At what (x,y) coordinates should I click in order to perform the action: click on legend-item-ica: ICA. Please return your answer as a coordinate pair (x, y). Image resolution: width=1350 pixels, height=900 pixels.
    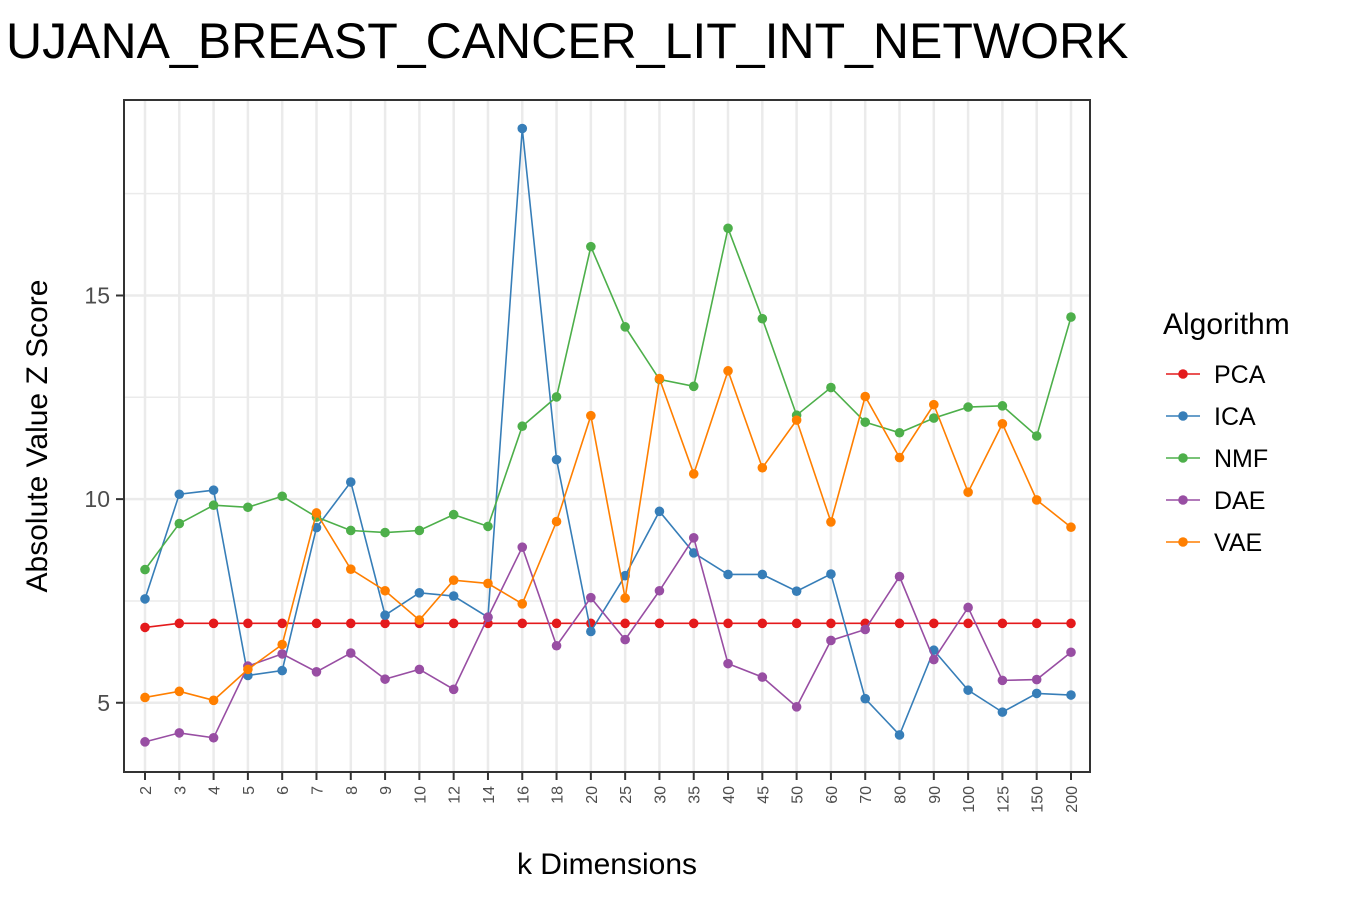
    Looking at the image, I should click on (1211, 417).